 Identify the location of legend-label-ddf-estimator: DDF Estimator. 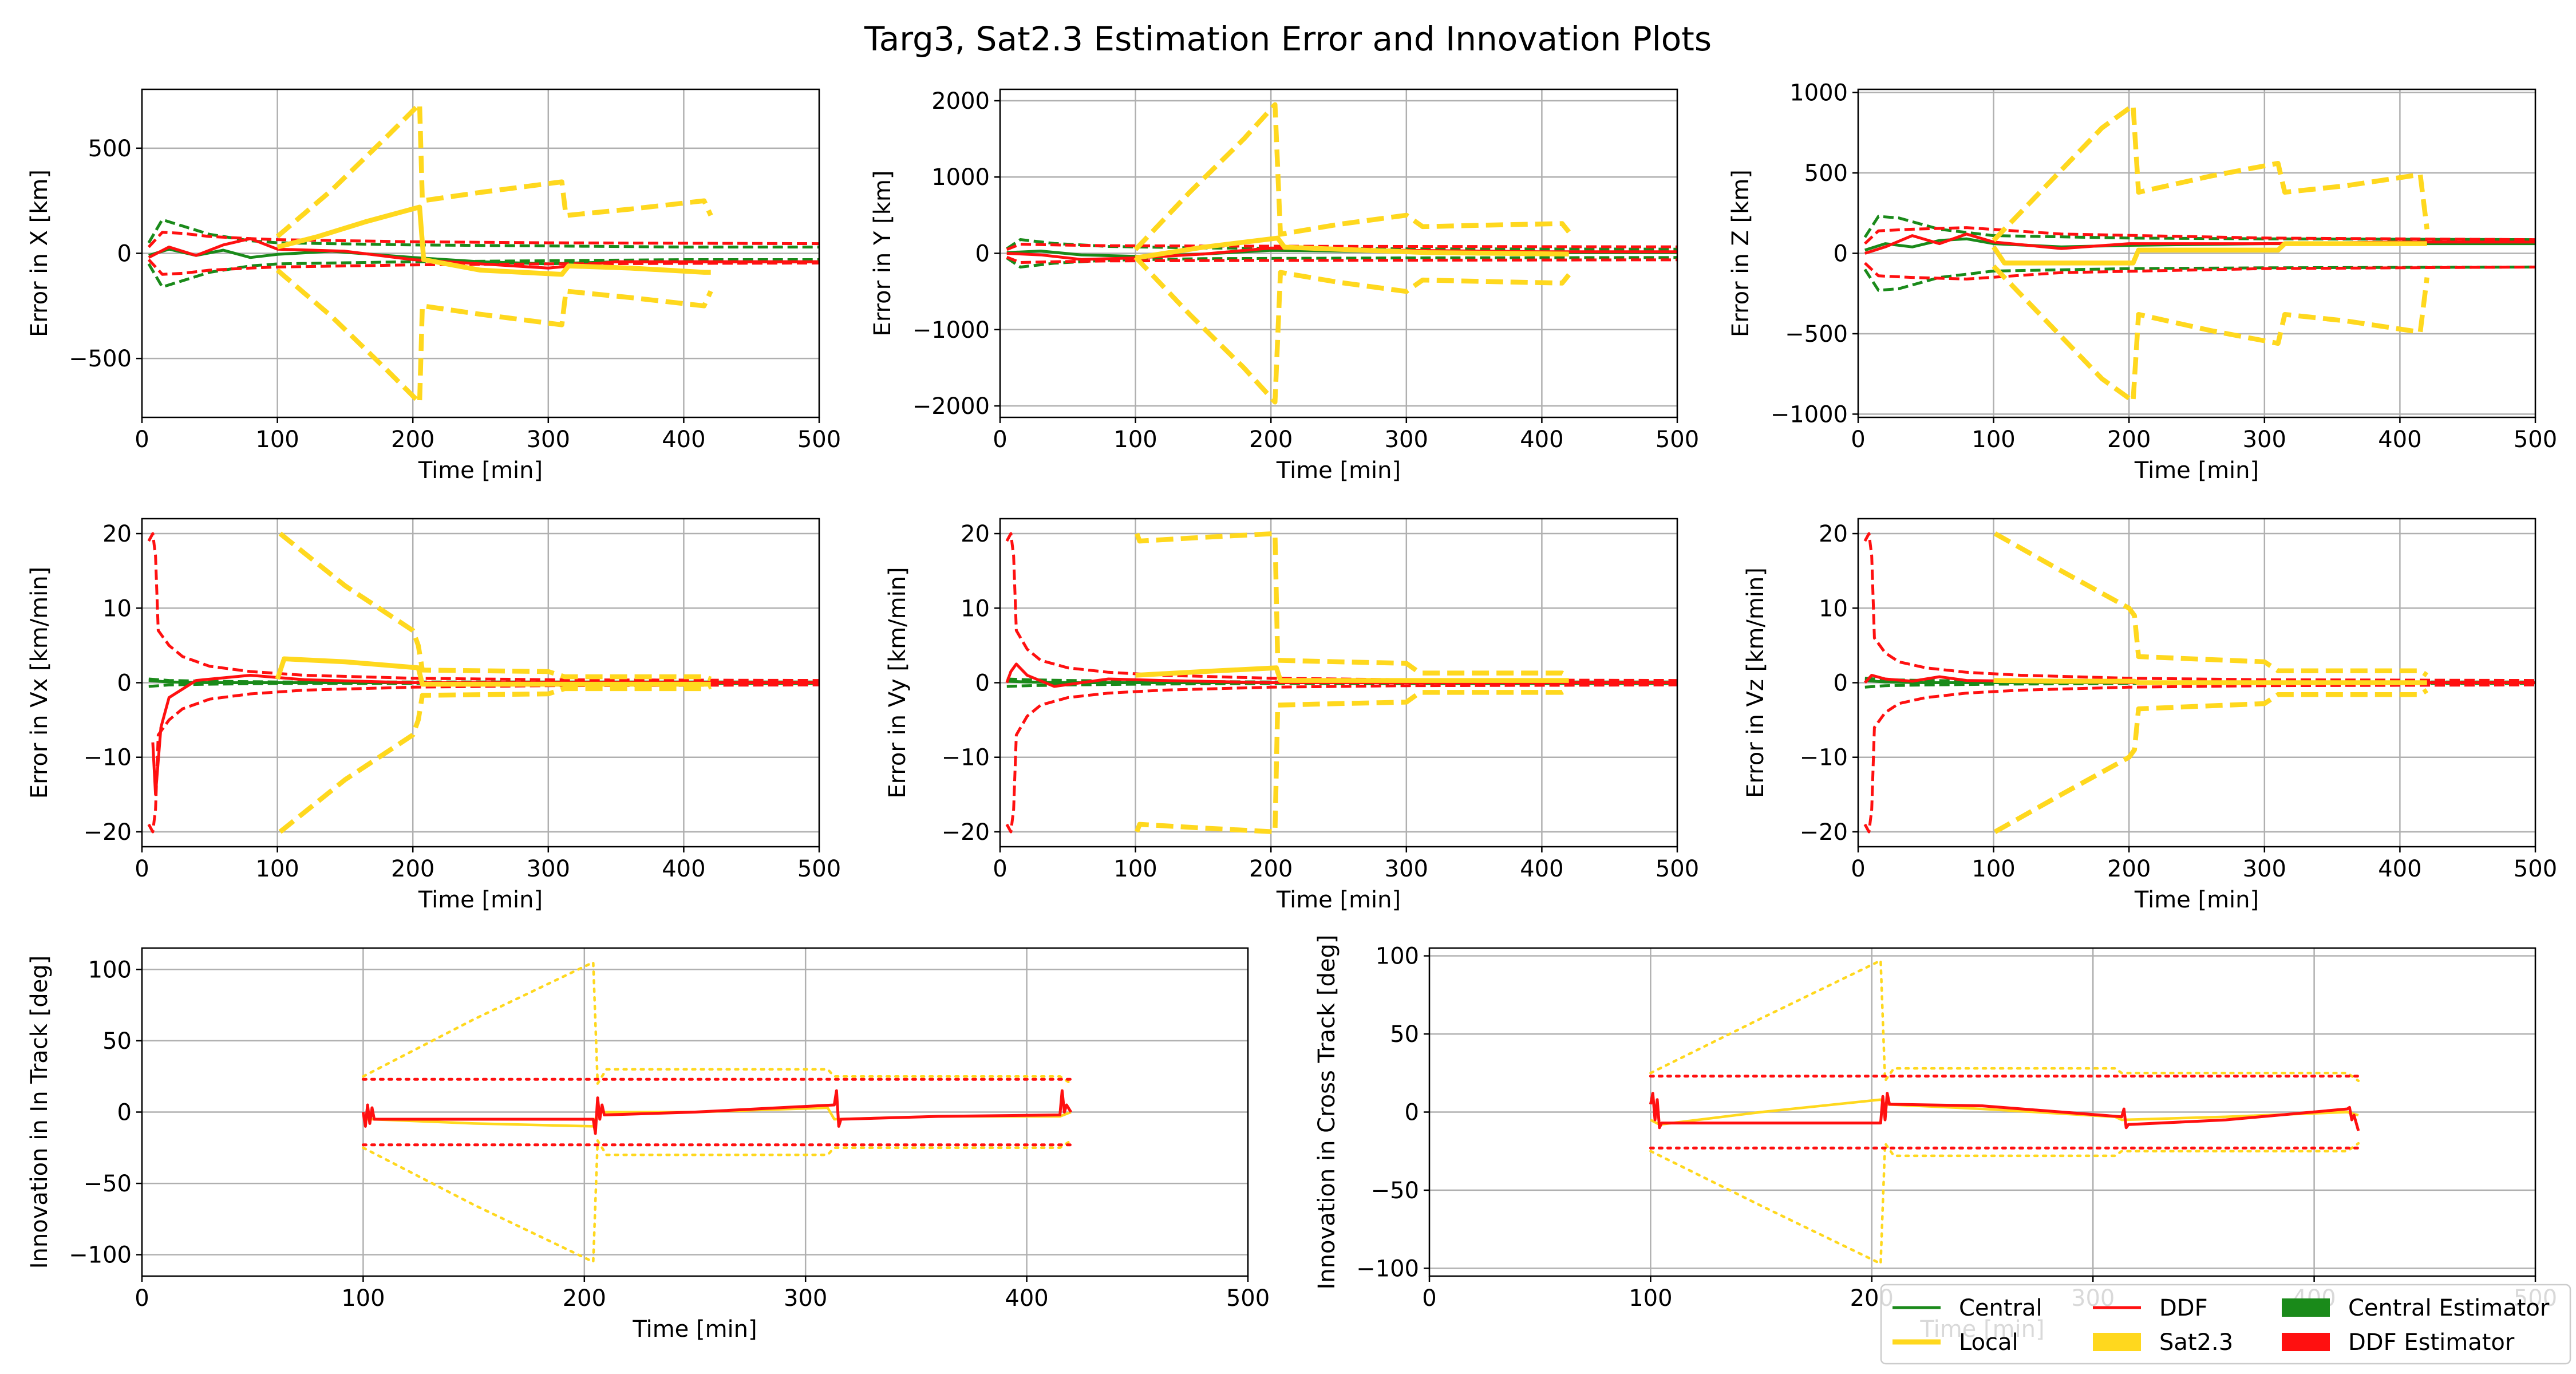
(2431, 1342).